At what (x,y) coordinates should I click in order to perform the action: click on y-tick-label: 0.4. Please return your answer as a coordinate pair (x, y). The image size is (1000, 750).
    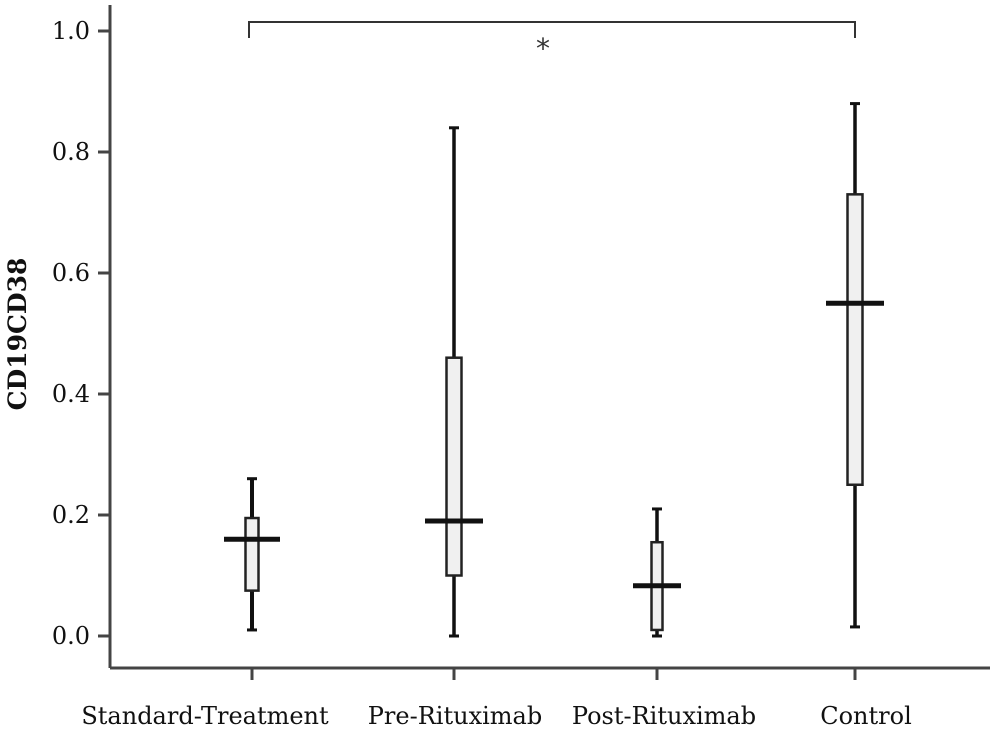
    Looking at the image, I should click on (71, 394).